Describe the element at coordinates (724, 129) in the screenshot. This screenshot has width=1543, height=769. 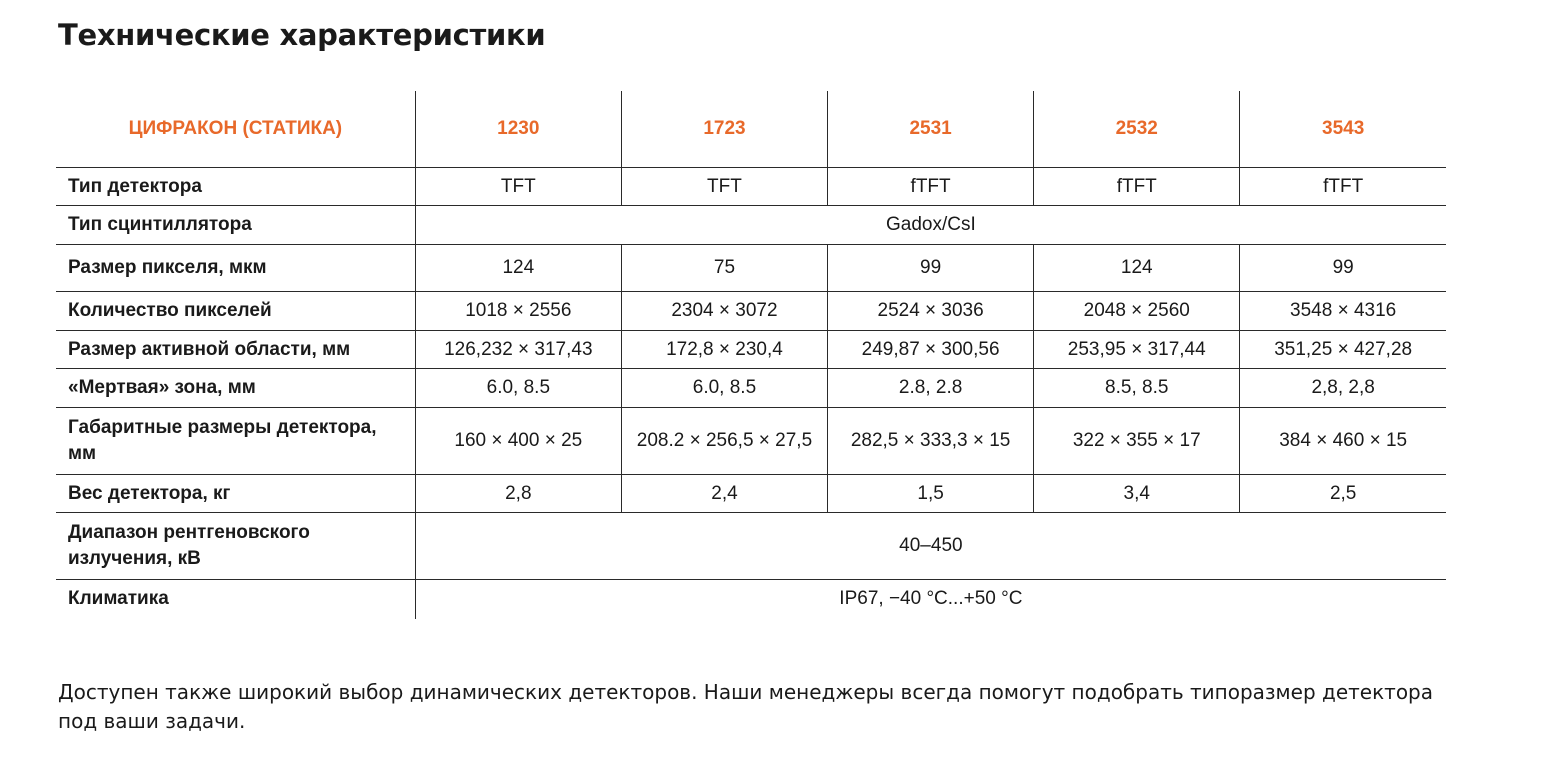
I see `header-model-1723: 1723` at that location.